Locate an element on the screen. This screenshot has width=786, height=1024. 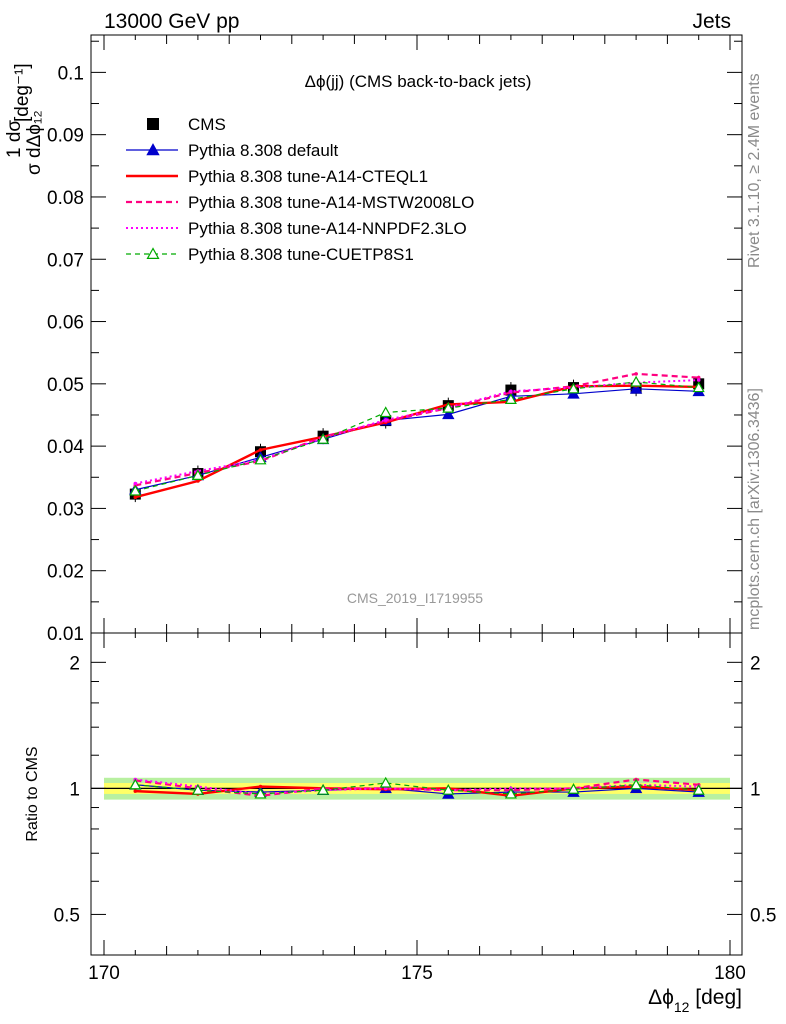
series-cms is located at coordinates (417, 439).